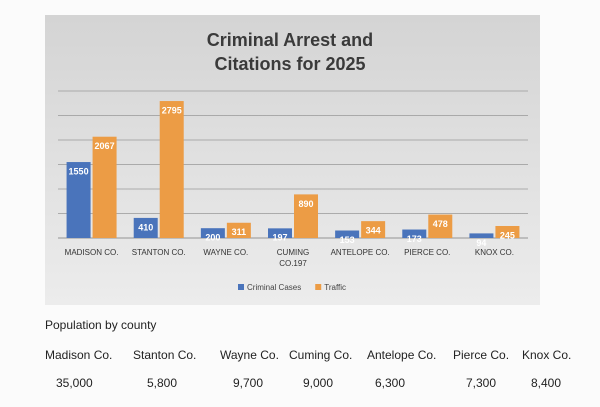 This screenshot has width=600, height=407. I want to click on county-name: Madison Co., so click(79, 355).